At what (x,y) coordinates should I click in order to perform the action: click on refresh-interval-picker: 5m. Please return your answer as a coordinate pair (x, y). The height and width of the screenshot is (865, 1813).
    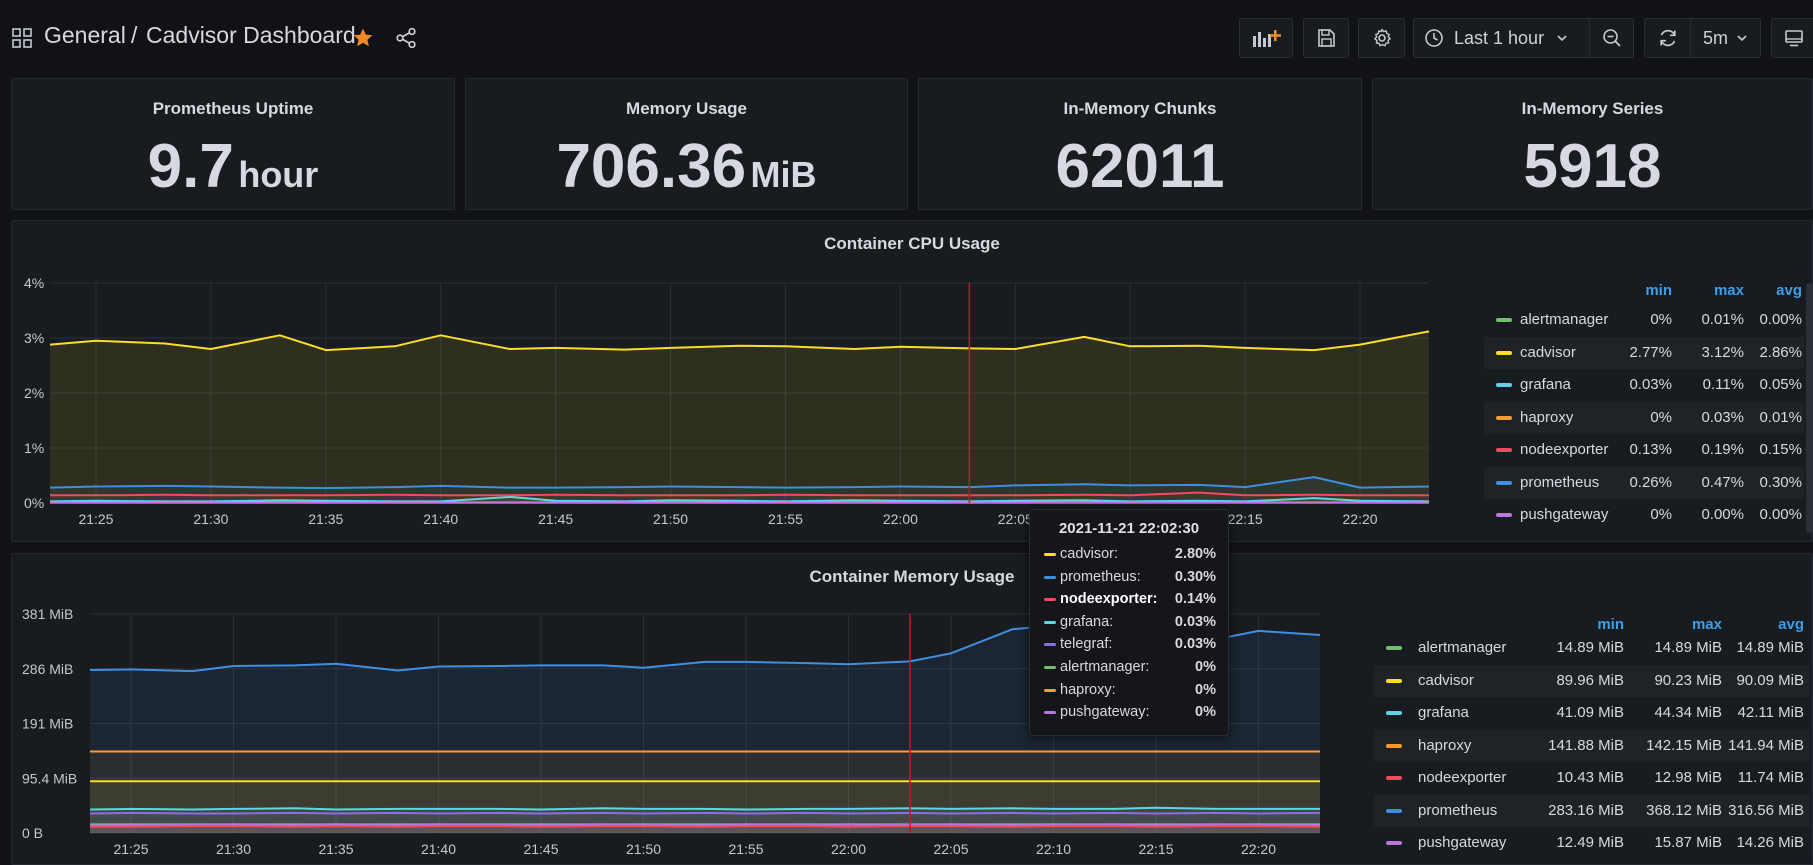
    Looking at the image, I should click on (1725, 38).